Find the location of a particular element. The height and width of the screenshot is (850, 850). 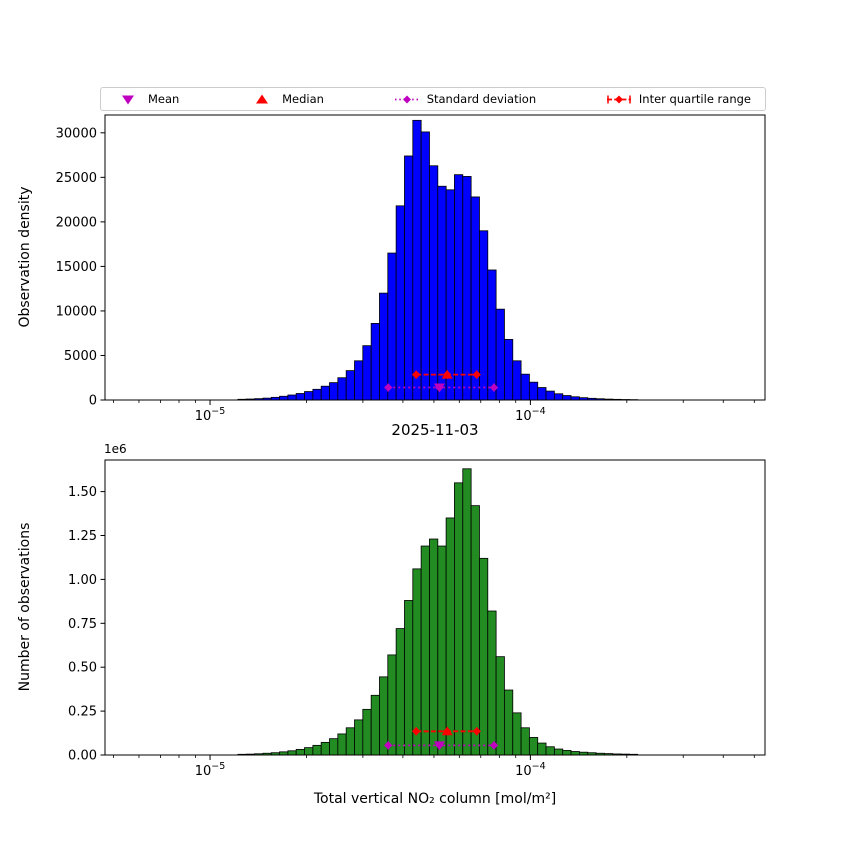

x-axis-label: Total vertical NO₂ column [mol/m²] is located at coordinates (435, 799).